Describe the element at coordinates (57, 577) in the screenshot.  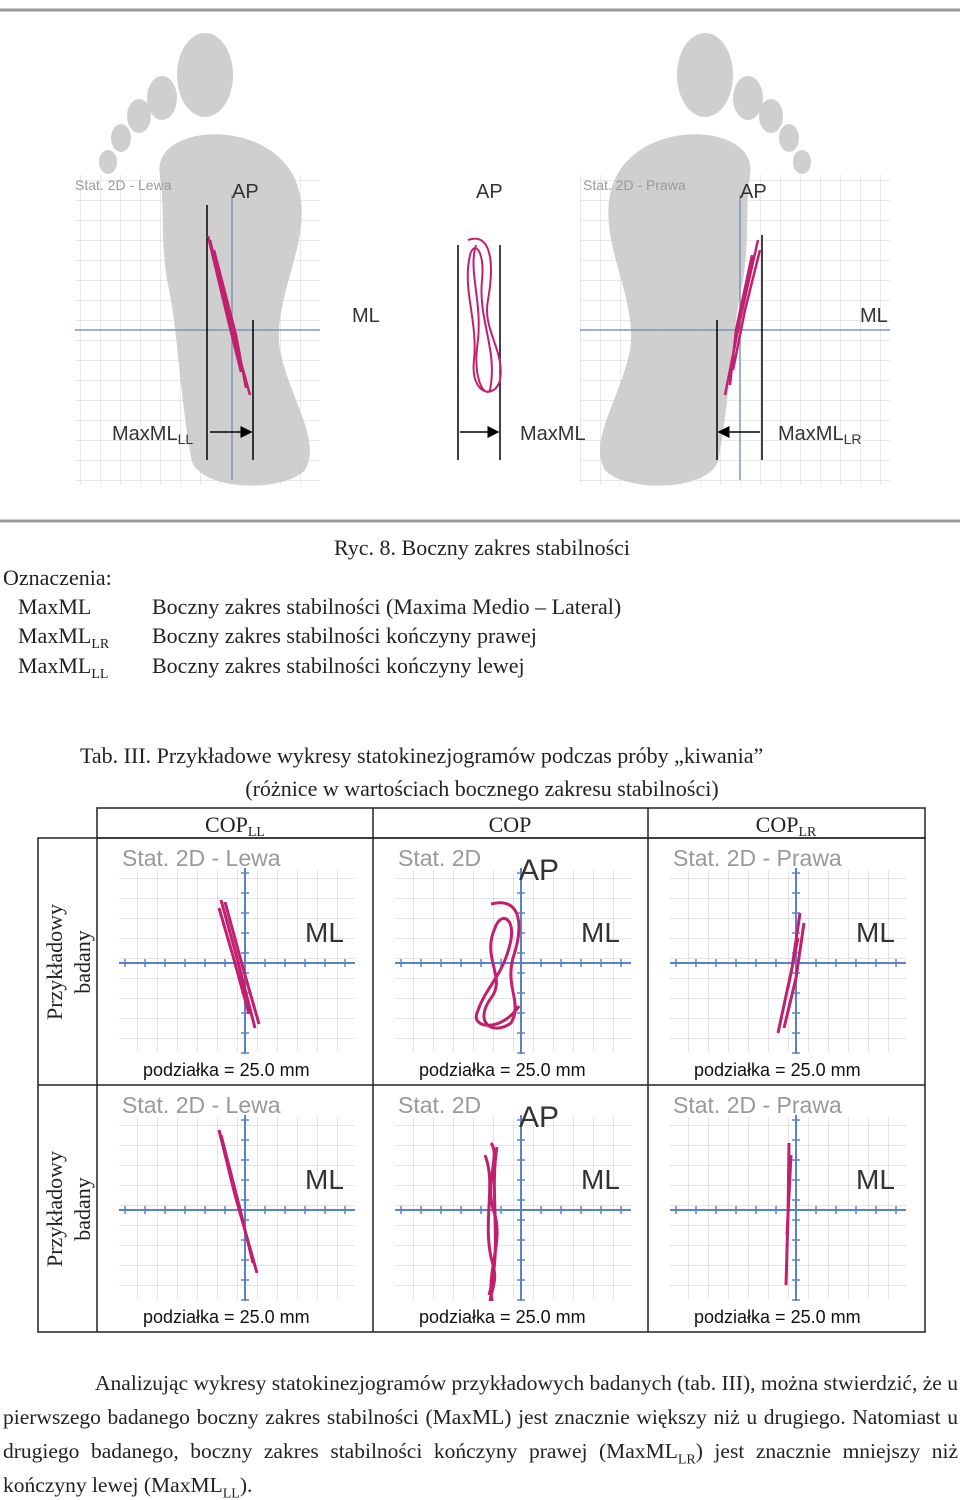
I see `legend-title: Oznaczenia:` at that location.